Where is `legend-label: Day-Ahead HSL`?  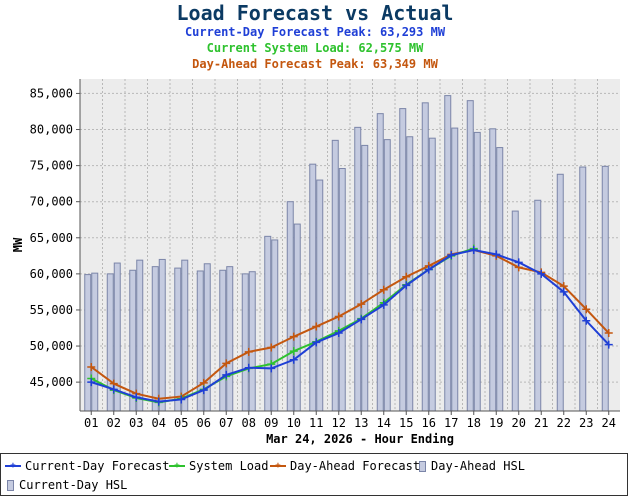
legend-label: Day-Ahead HSL is located at coordinates (478, 466).